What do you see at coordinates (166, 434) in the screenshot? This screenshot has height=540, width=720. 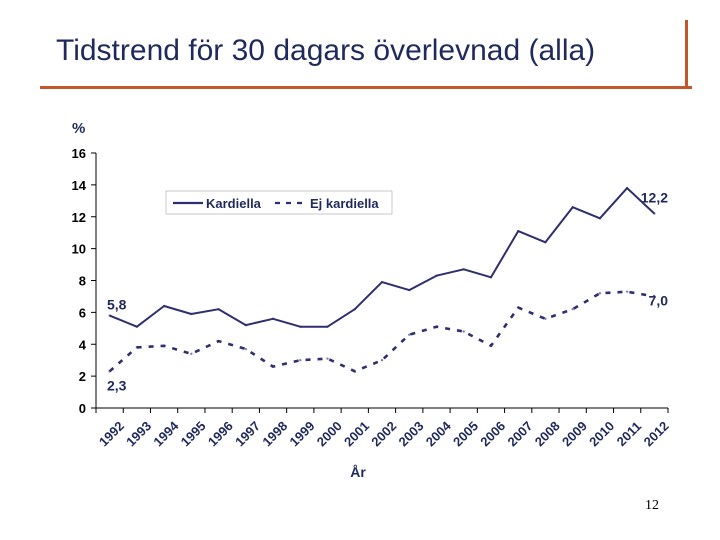 I see `x-tick-label: 1994` at bounding box center [166, 434].